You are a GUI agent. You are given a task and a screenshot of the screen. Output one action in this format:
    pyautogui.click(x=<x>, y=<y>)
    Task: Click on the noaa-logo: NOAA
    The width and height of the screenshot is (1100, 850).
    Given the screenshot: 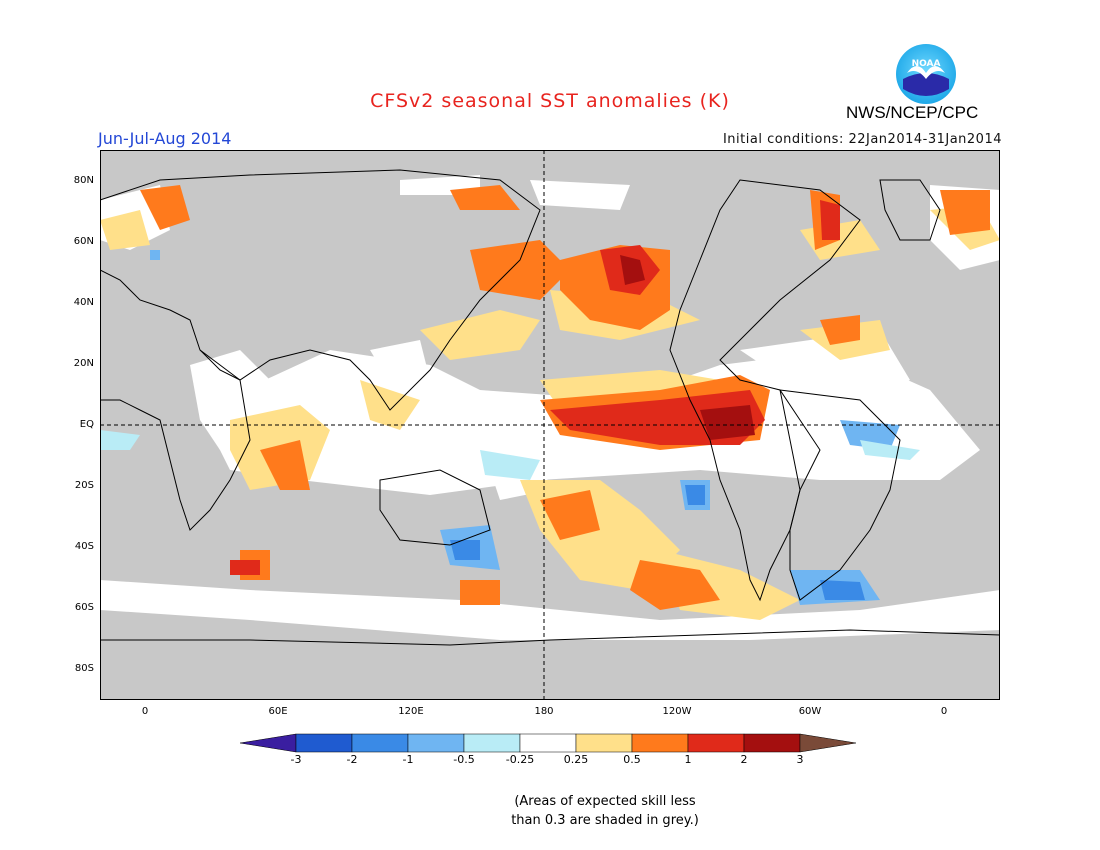 What is the action you would take?
    pyautogui.click(x=926, y=74)
    